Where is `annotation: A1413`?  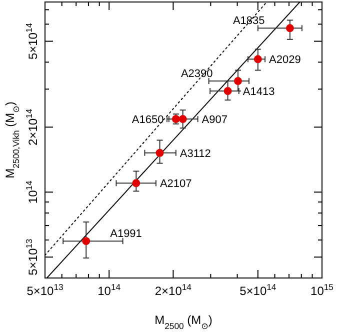
annotation: A1413 is located at coordinates (258, 92).